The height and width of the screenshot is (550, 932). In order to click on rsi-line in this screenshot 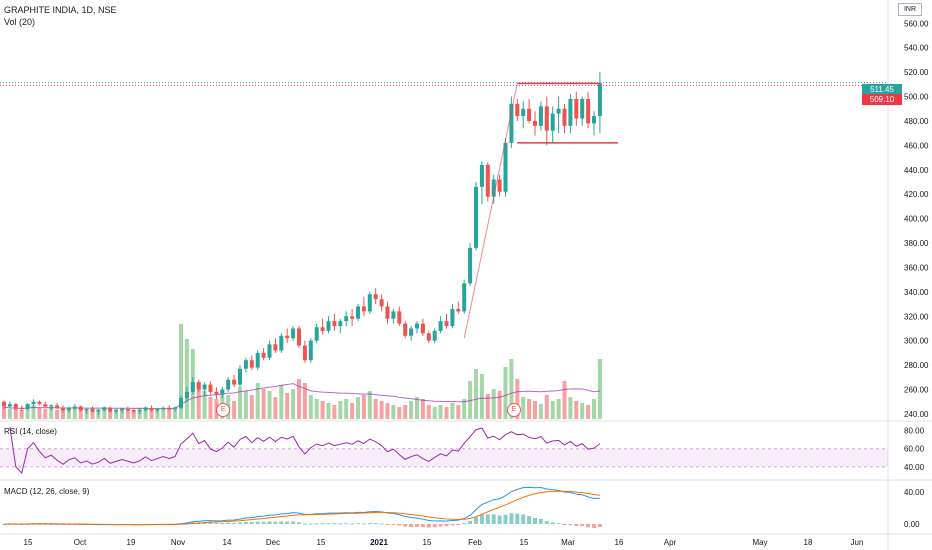, I will do `click(305, 450)`.